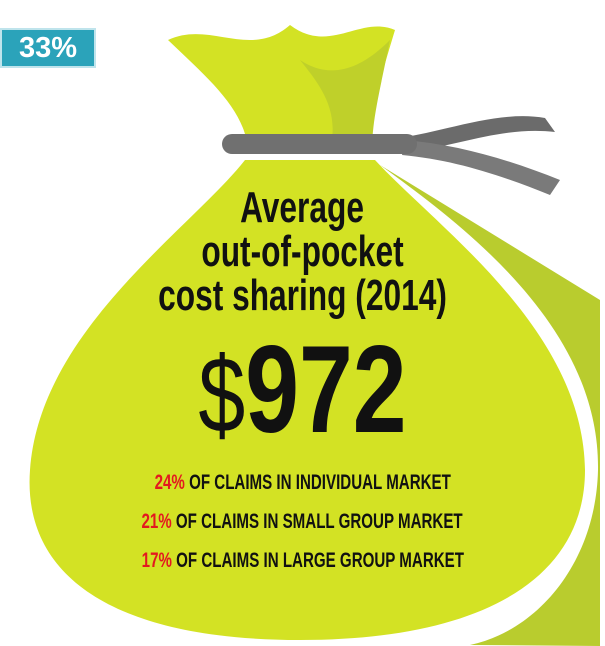 This screenshot has height=646, width=605. Describe the element at coordinates (222, 394) in the screenshot. I see `currency: $` at that location.